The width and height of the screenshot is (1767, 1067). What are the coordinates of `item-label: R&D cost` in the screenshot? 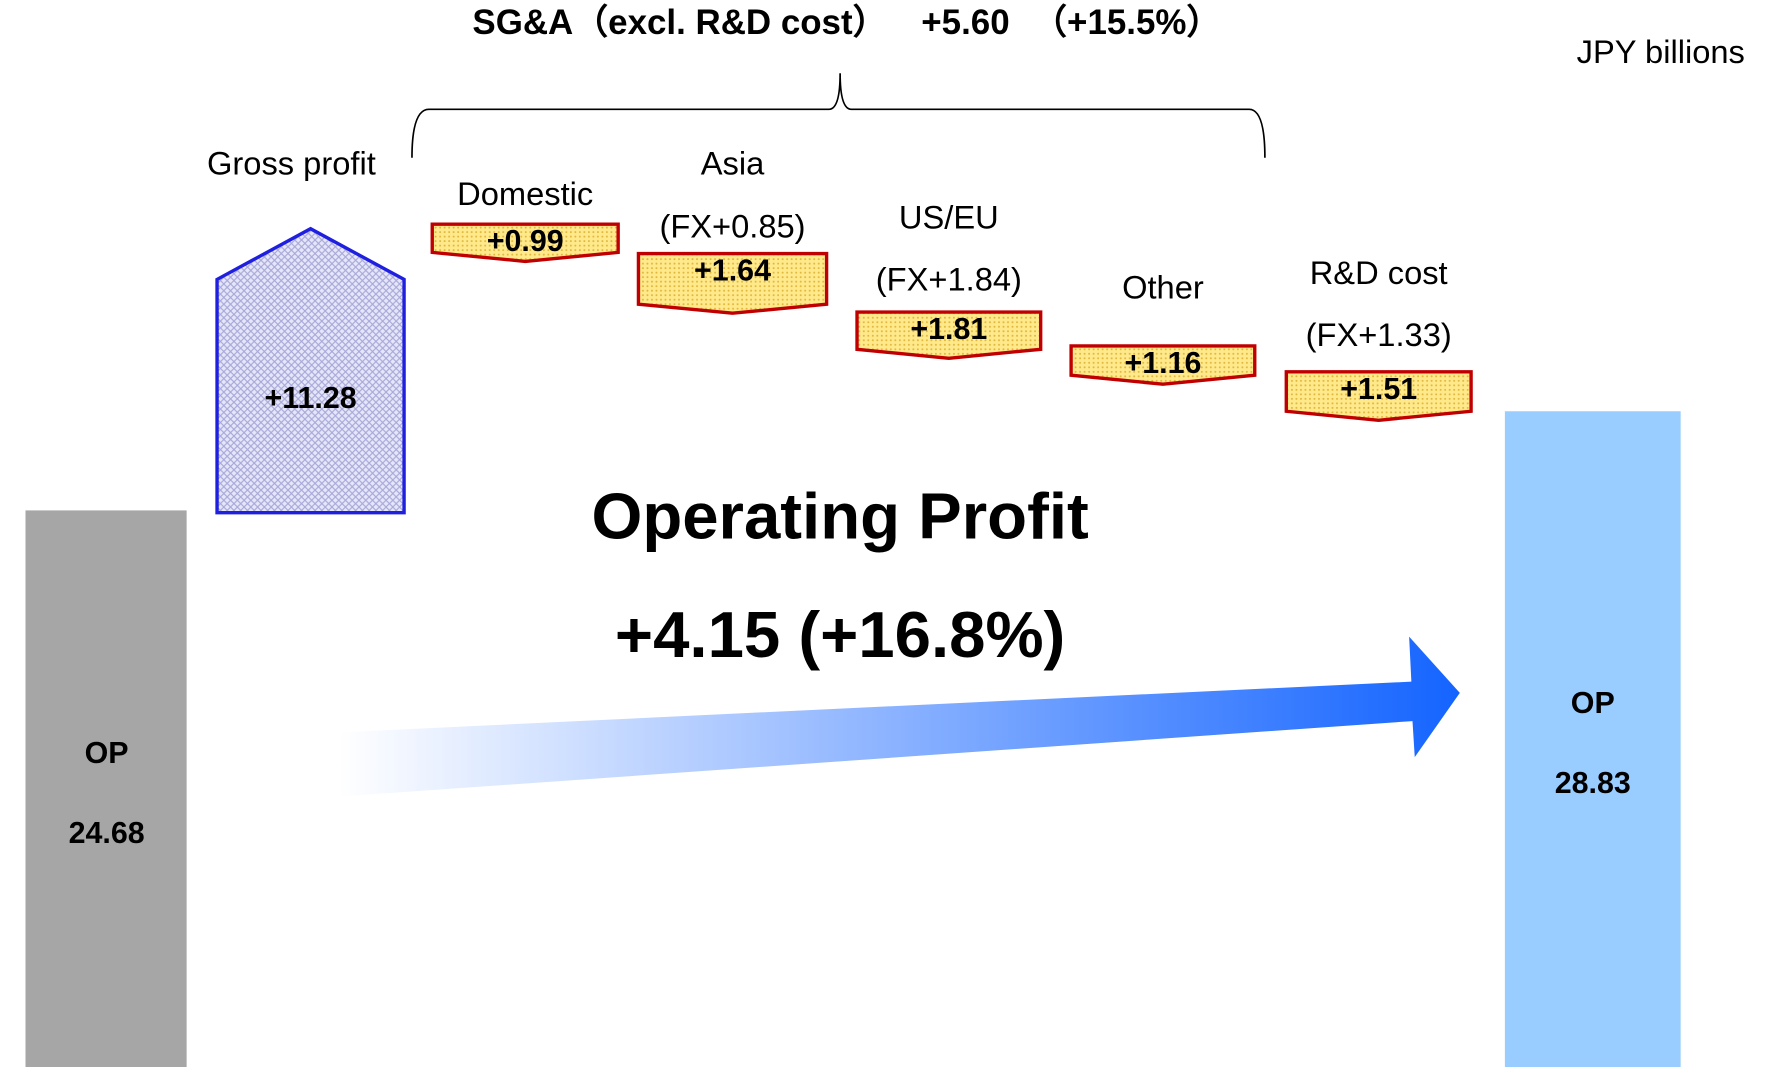 It's located at (1379, 272).